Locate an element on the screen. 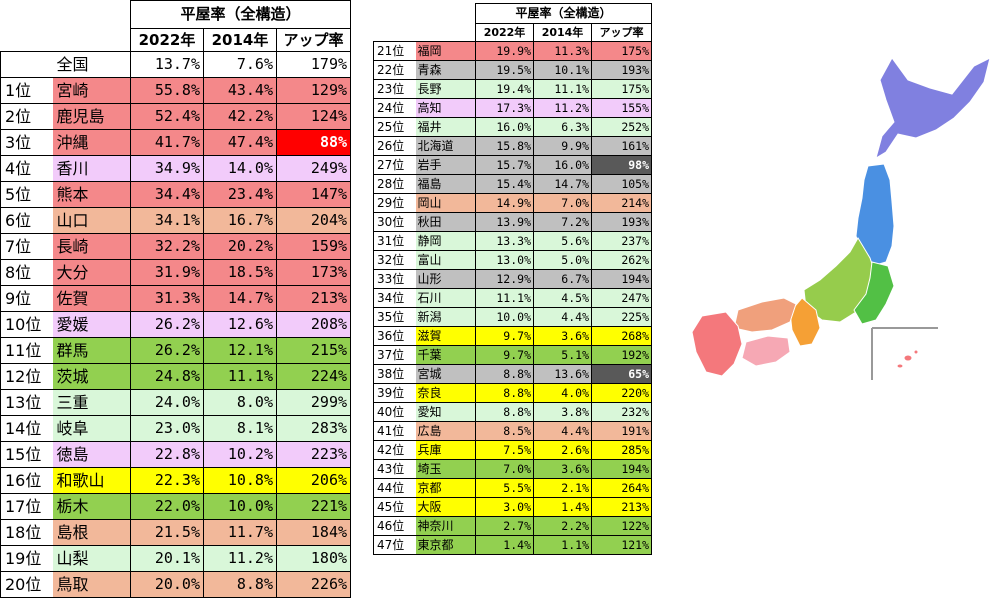 The image size is (1000, 598). value-2014-cell: 10.2% is located at coordinates (240, 454).